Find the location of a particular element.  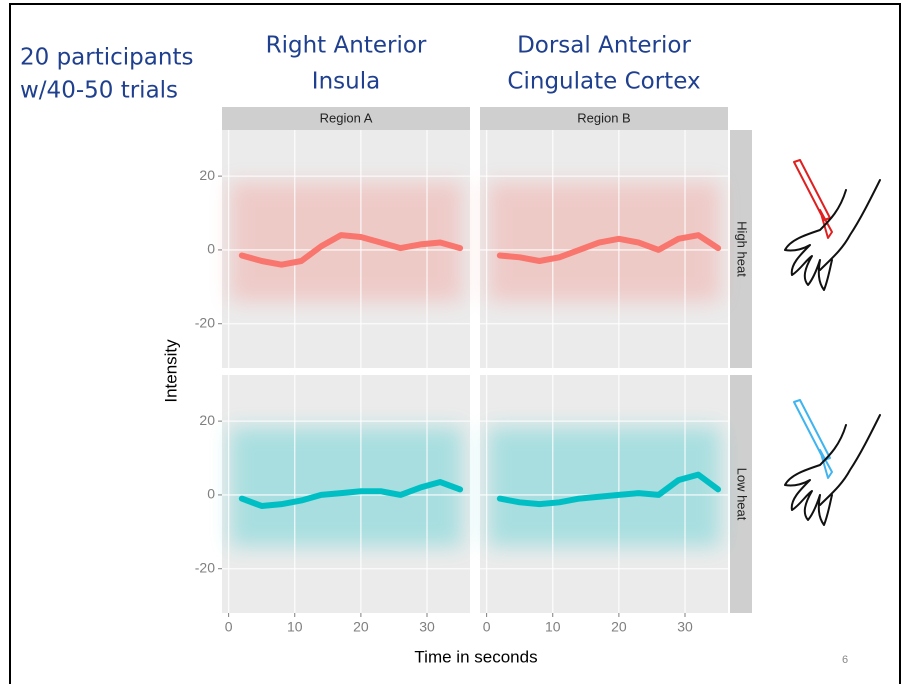

strip-label: Low heat is located at coordinates (742, 494).